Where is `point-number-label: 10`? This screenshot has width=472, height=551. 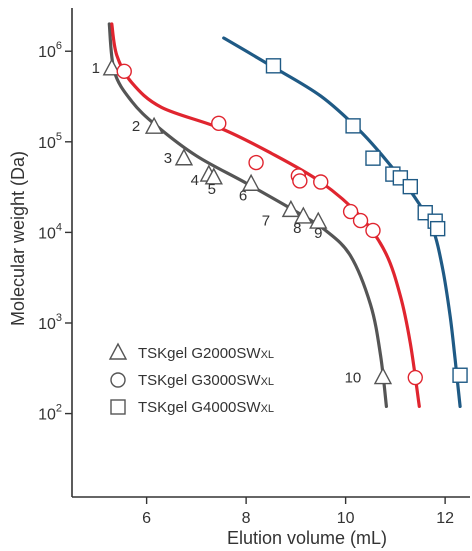
point-number-label: 10 is located at coordinates (353, 378).